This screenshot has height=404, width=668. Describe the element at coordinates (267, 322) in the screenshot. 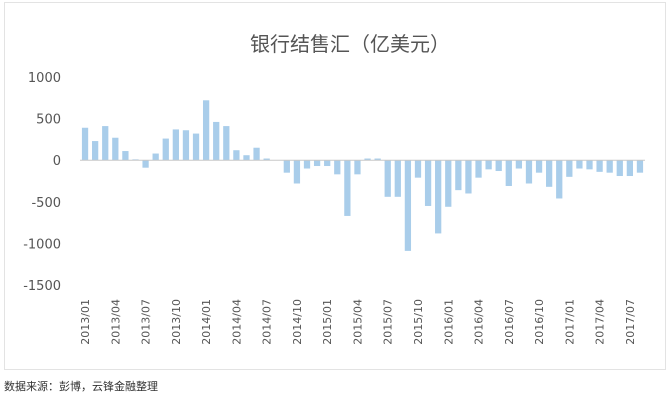

I see `x-tick-label: 2014/07` at that location.